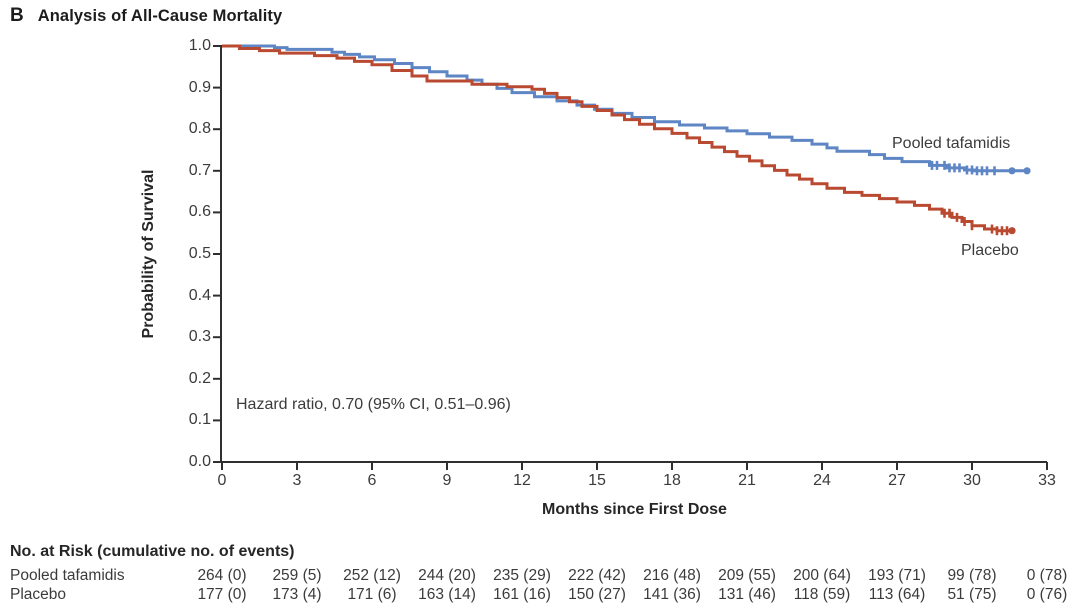 Image resolution: width=1080 pixels, height=615 pixels. I want to click on y-tick-label: 0.6, so click(199, 212).